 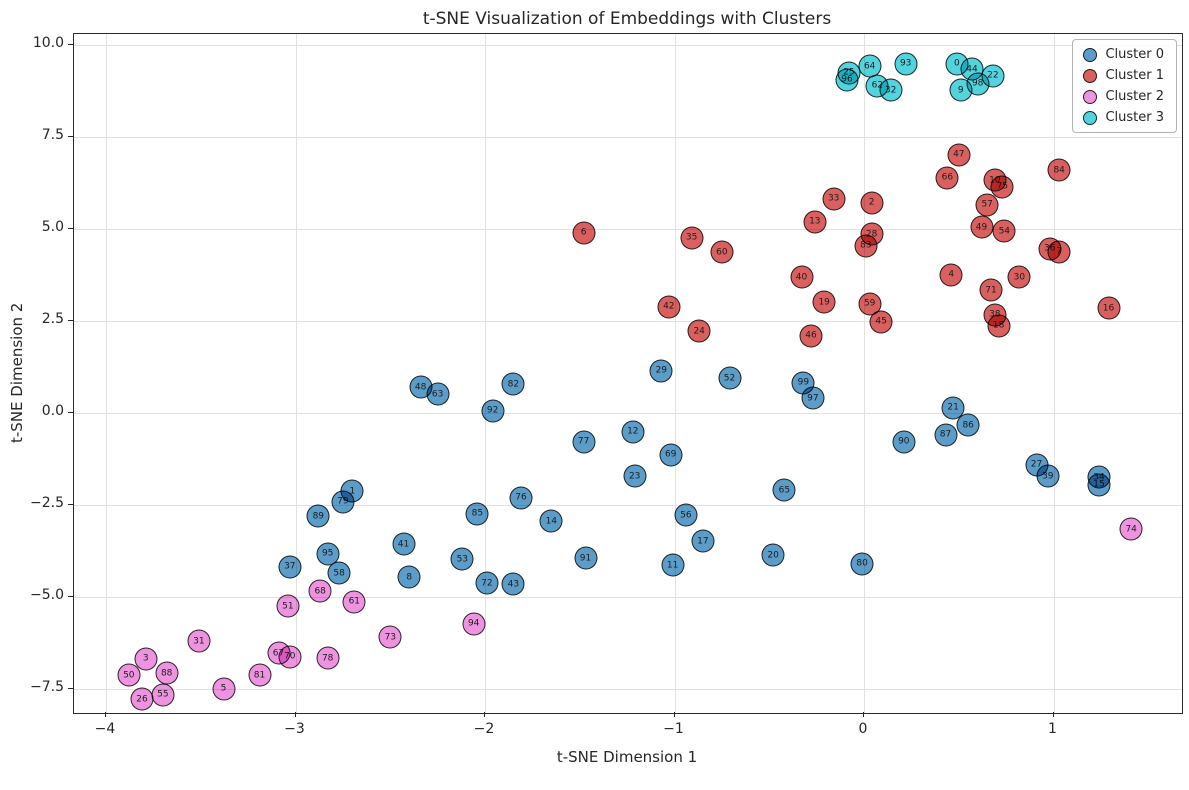 I want to click on data-point-51: 51, so click(x=288, y=606).